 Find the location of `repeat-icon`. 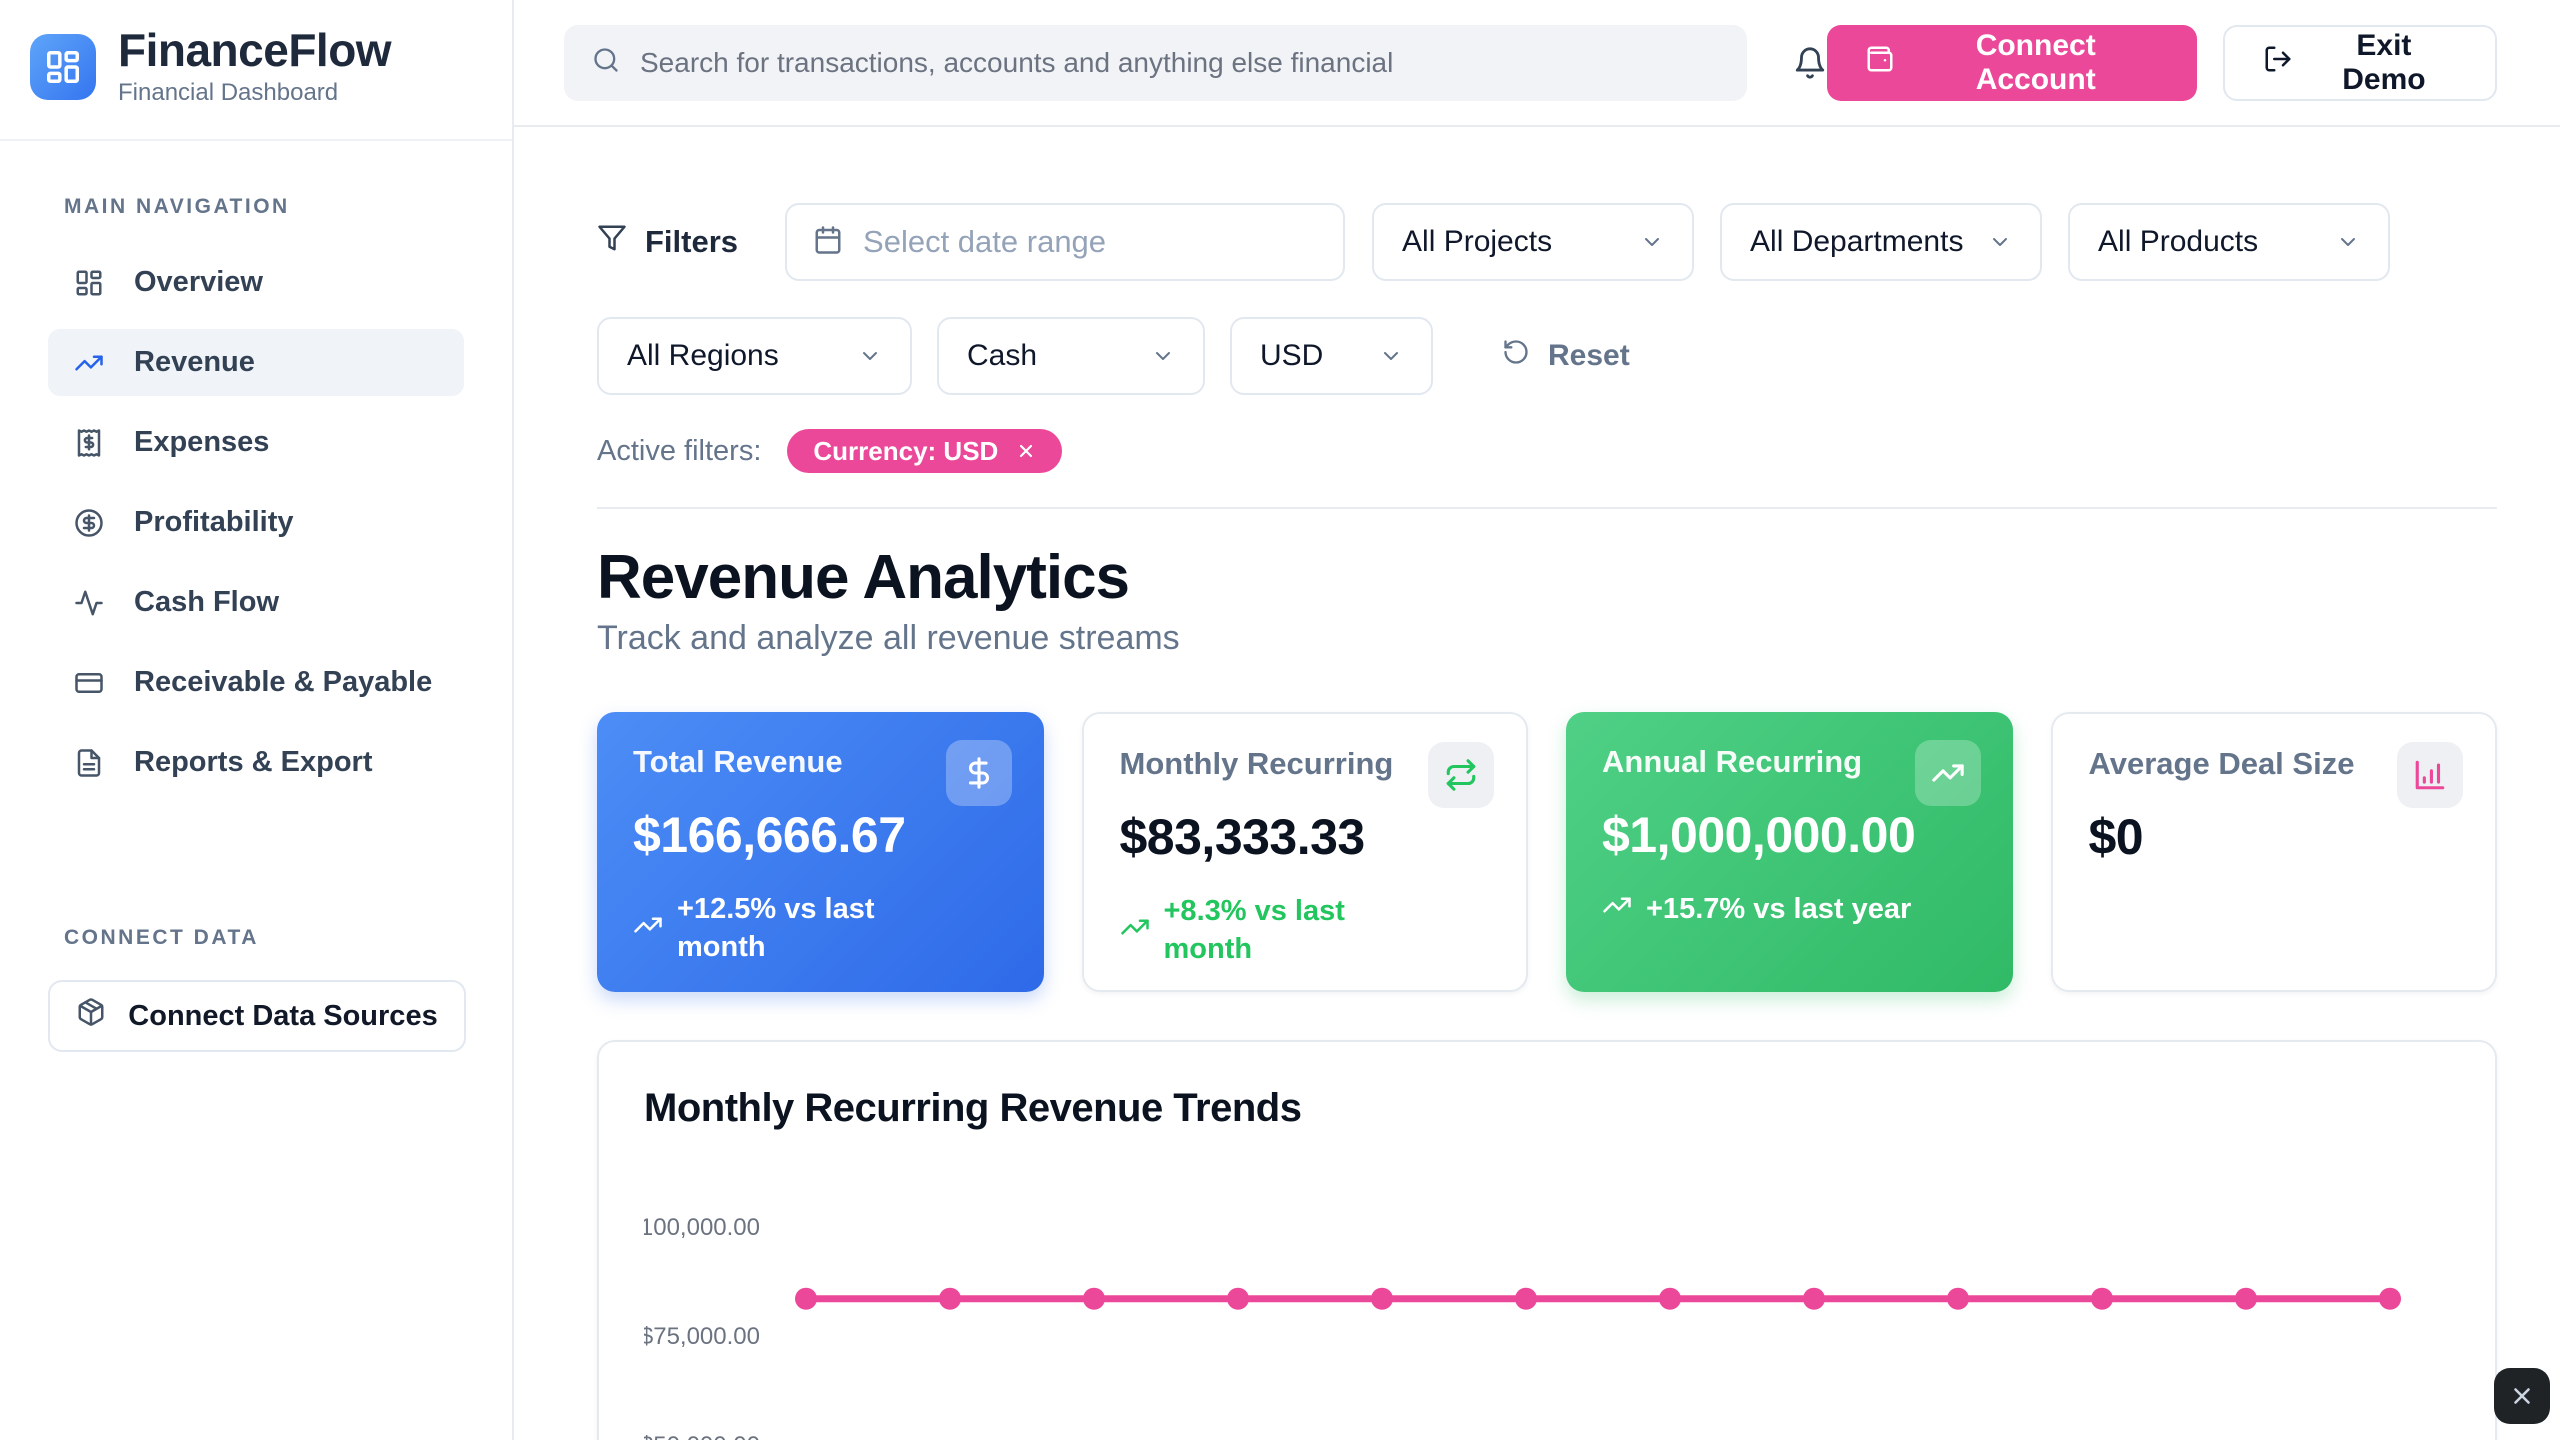

repeat-icon is located at coordinates (1461, 775).